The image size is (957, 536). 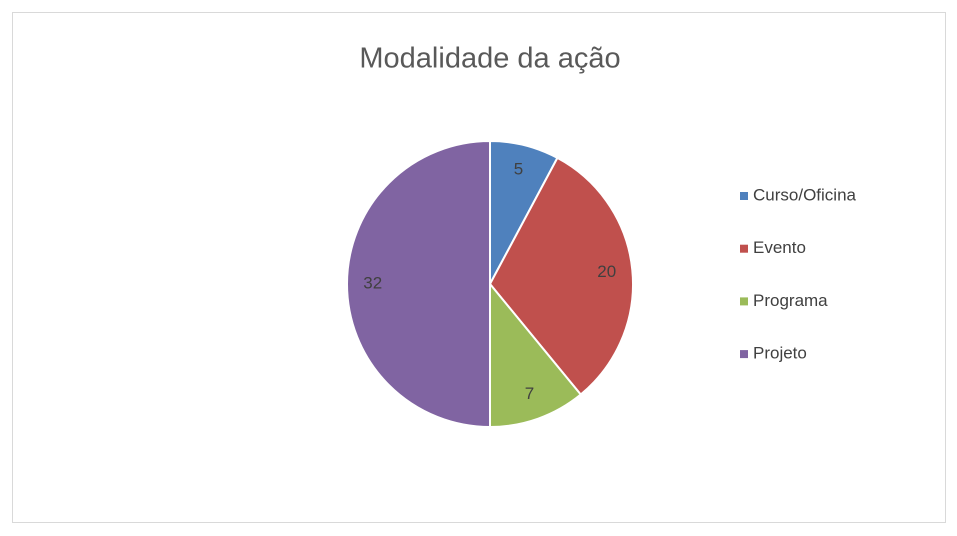 What do you see at coordinates (372, 282) in the screenshot?
I see `data-label: 32` at bounding box center [372, 282].